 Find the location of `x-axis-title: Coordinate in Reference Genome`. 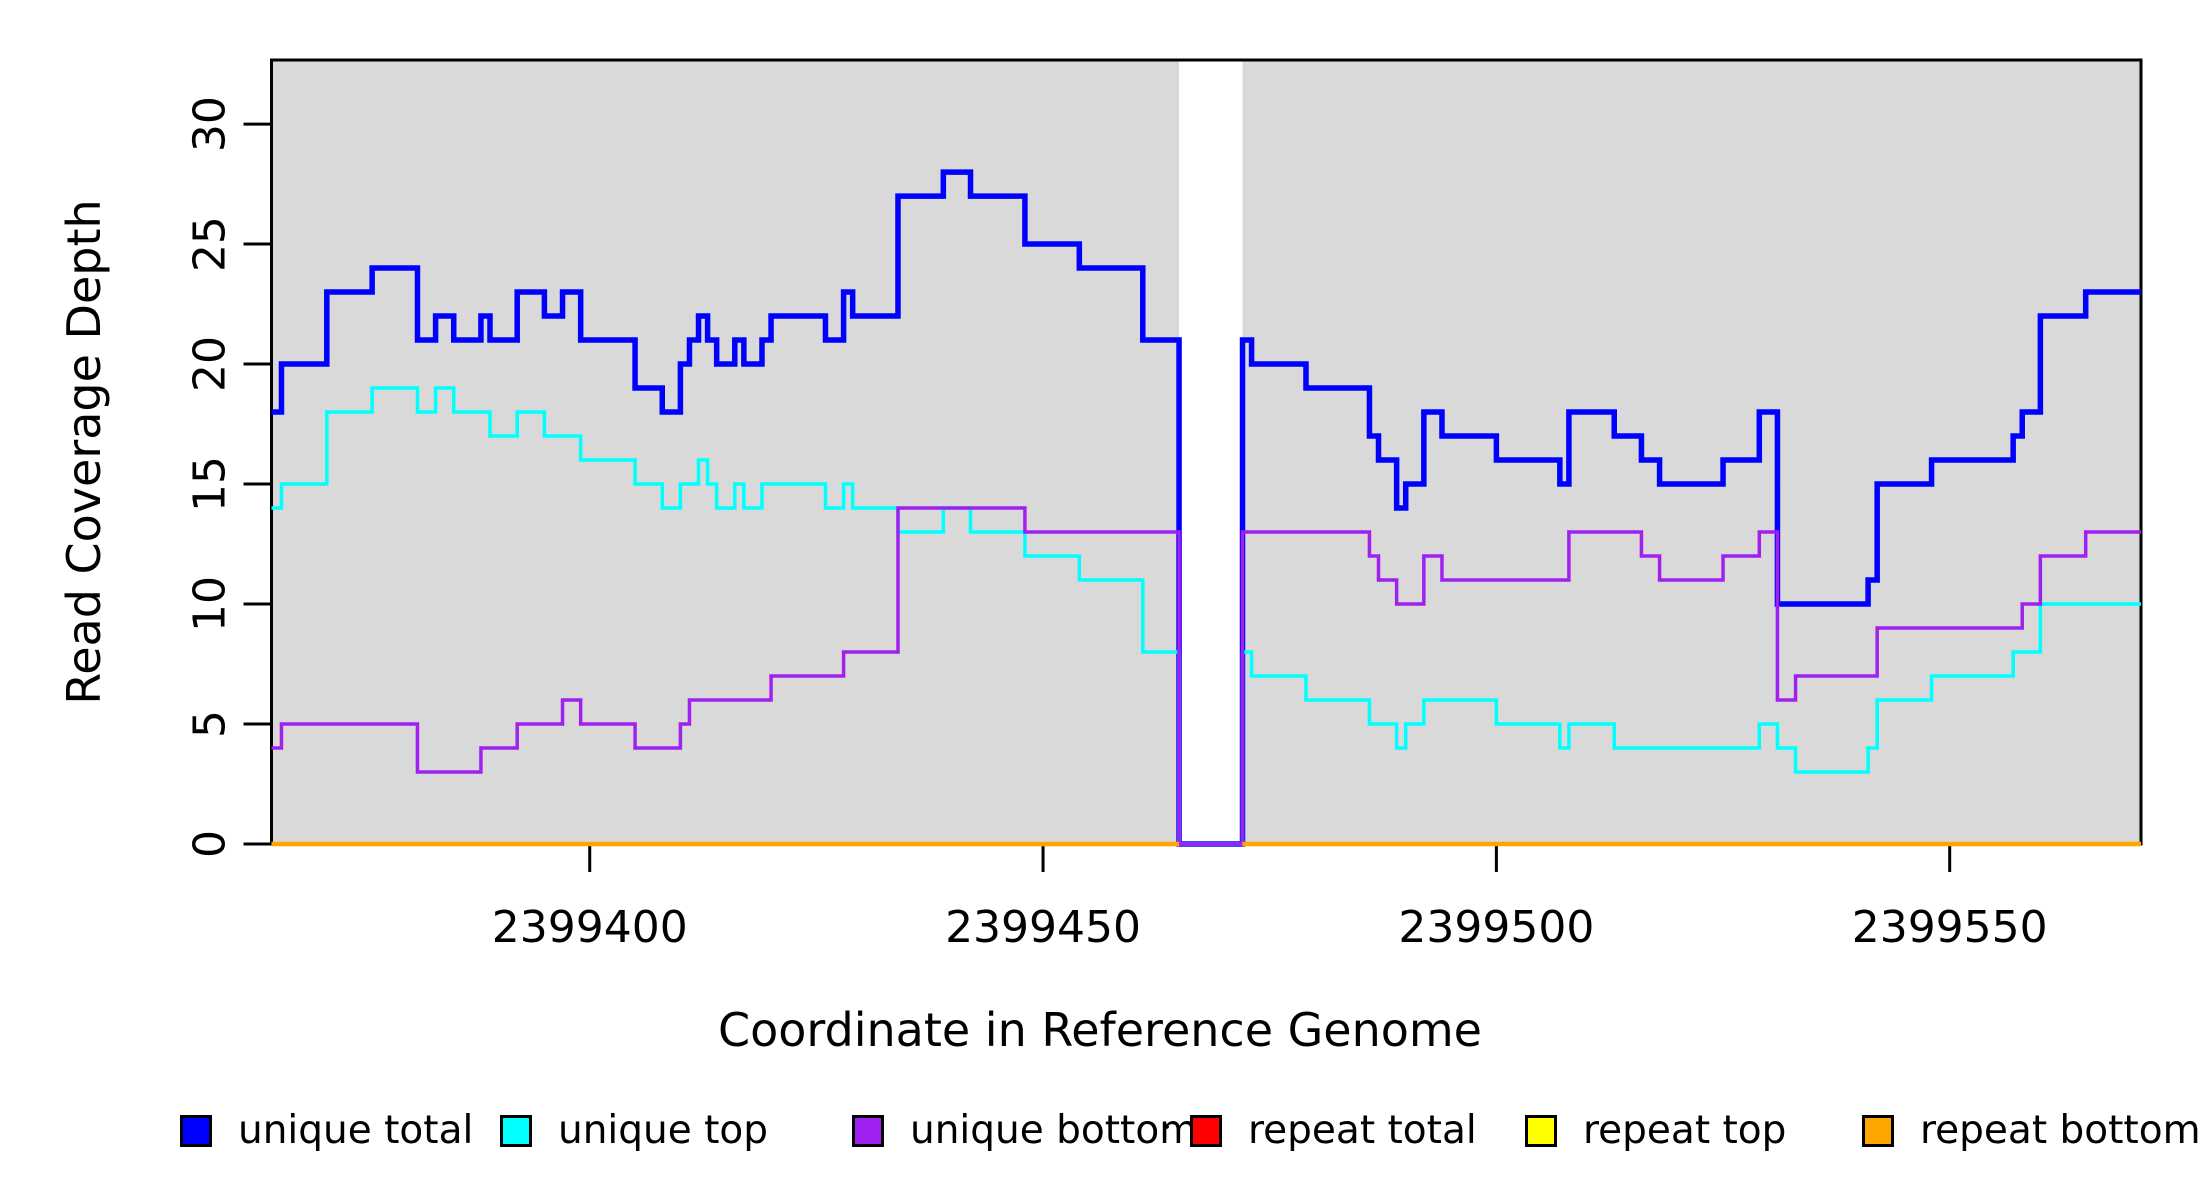

x-axis-title: Coordinate in Reference Genome is located at coordinates (1100, 1030).